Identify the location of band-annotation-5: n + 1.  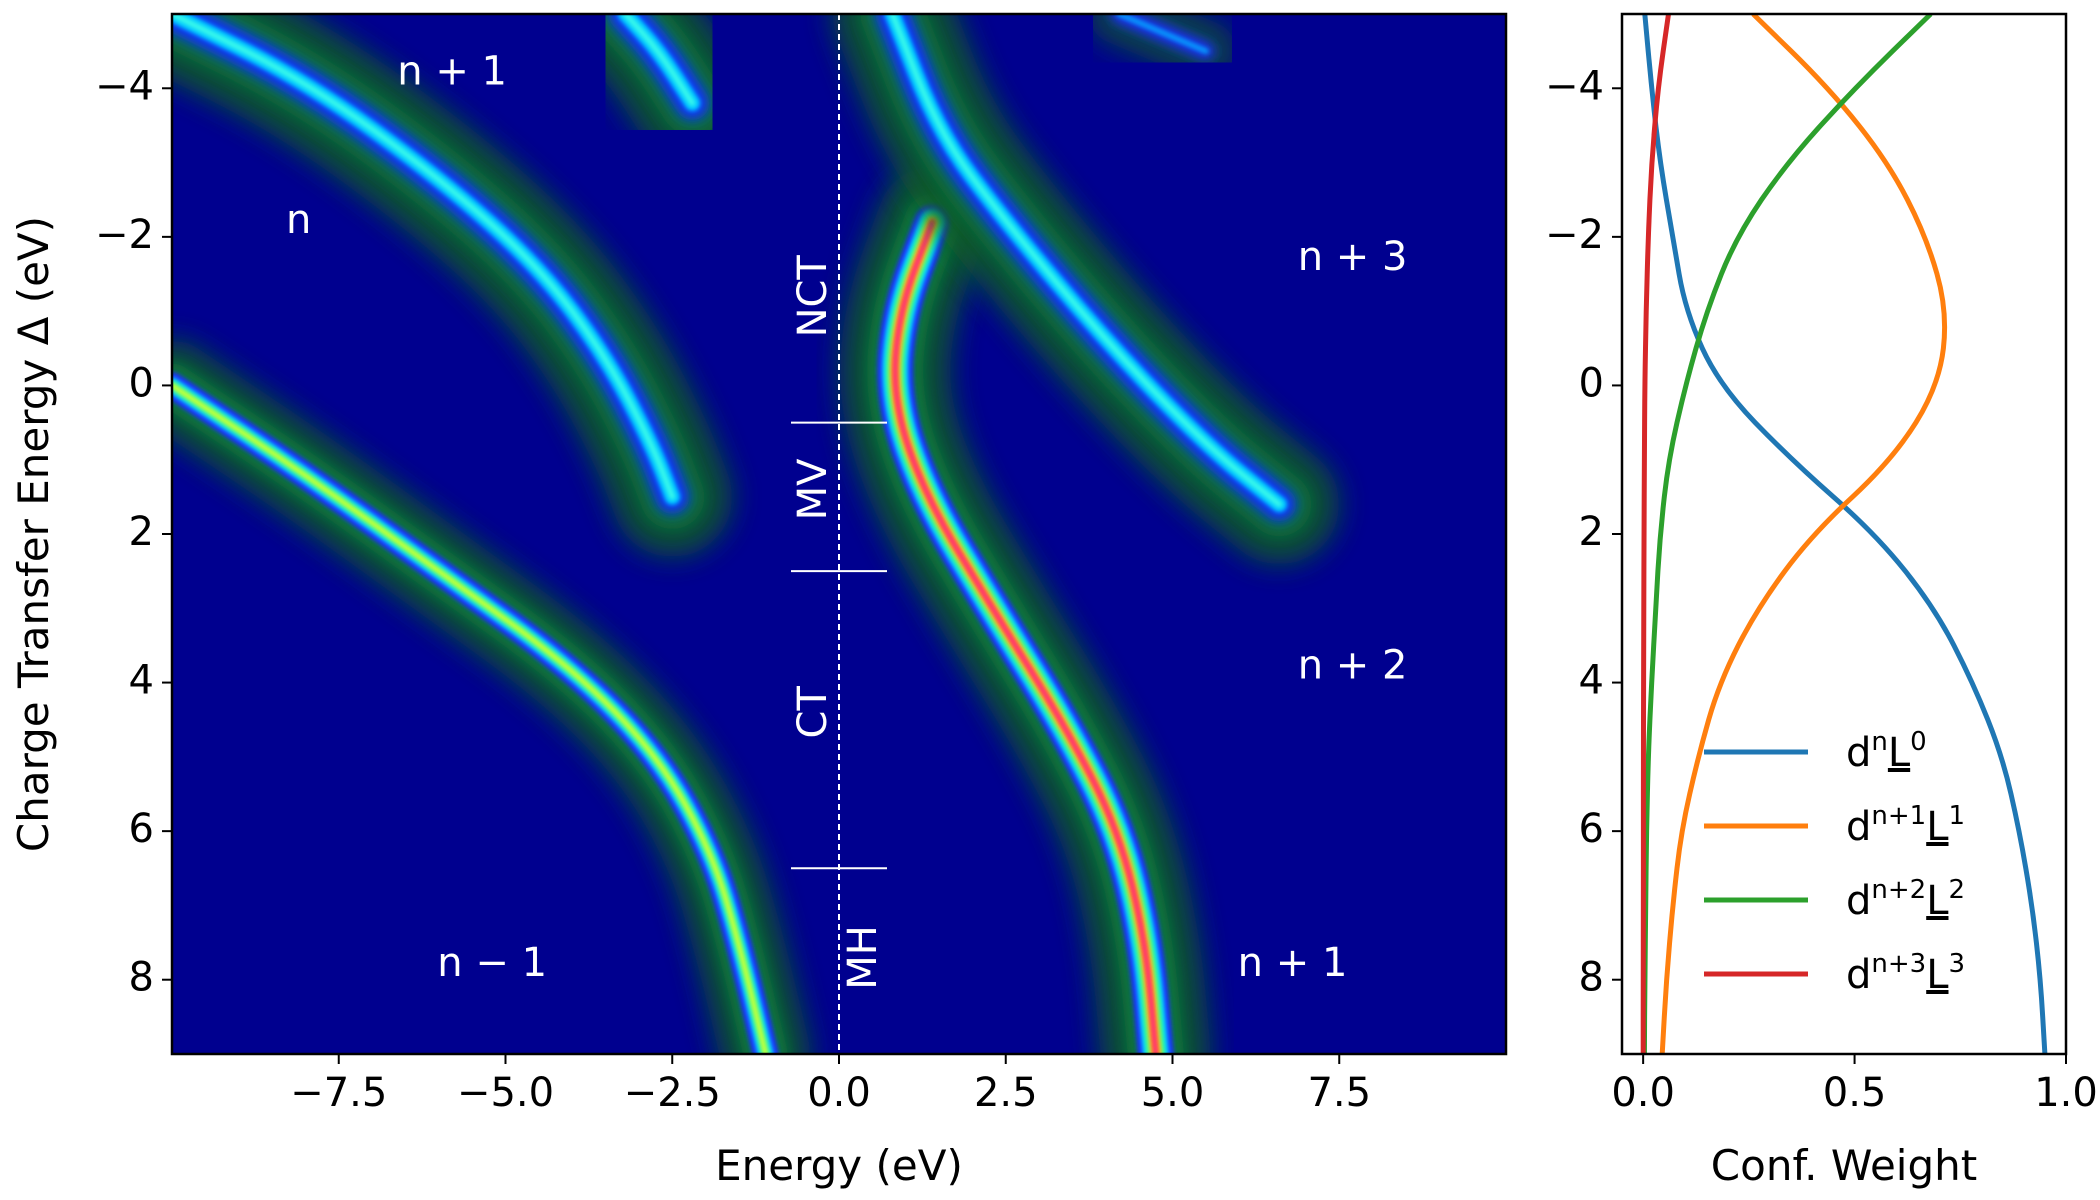
(1293, 963).